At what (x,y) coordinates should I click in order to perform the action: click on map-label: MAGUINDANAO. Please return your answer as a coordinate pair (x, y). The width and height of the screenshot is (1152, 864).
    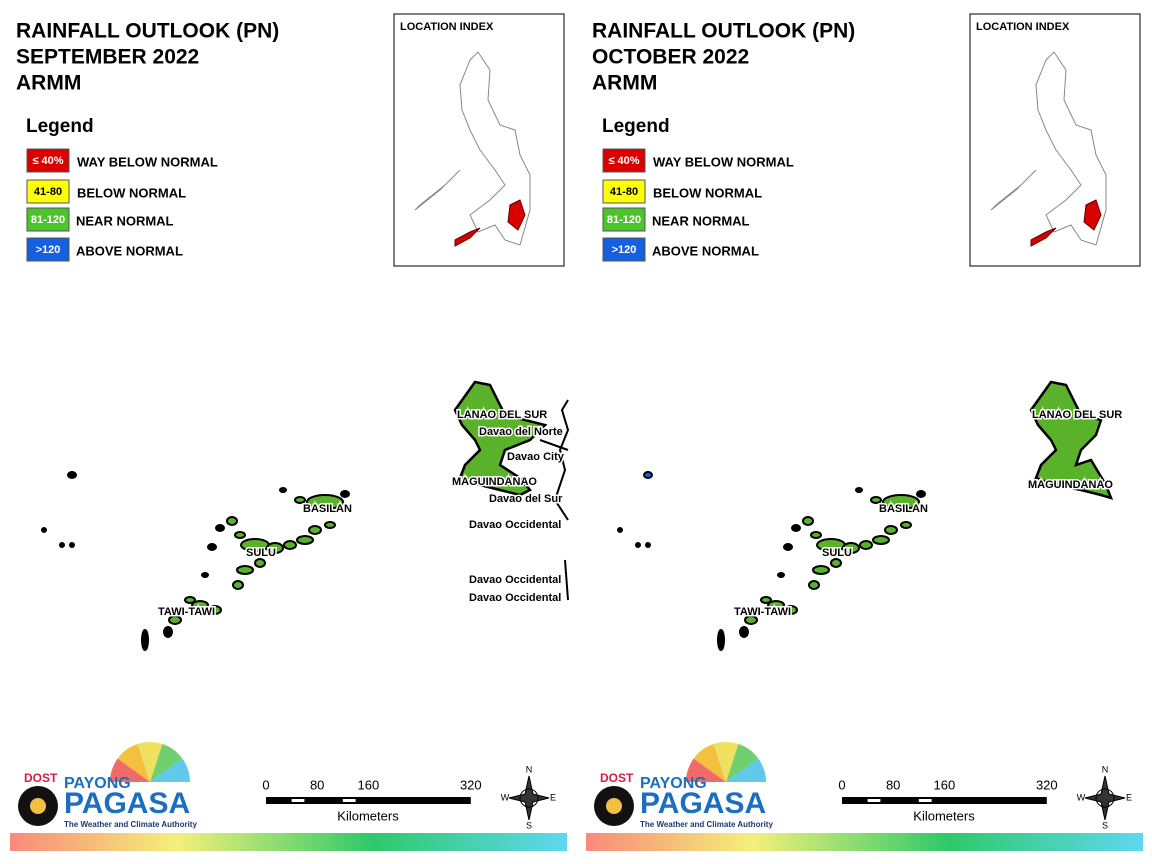
    Looking at the image, I should click on (494, 482).